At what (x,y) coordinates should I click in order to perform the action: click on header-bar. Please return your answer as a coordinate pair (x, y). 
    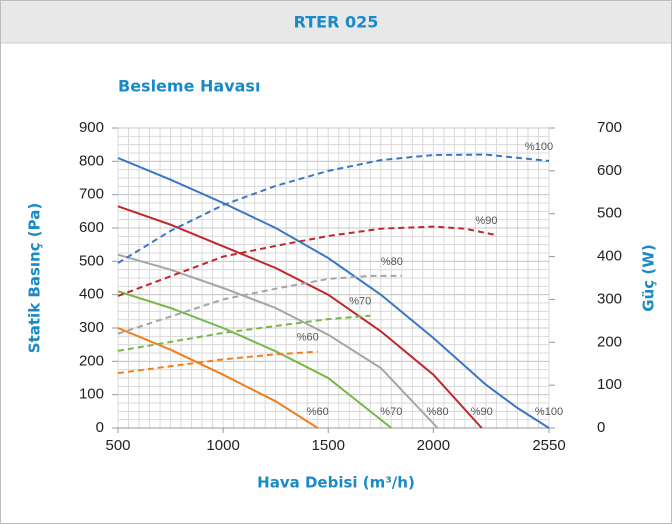
    Looking at the image, I should click on (336, 22).